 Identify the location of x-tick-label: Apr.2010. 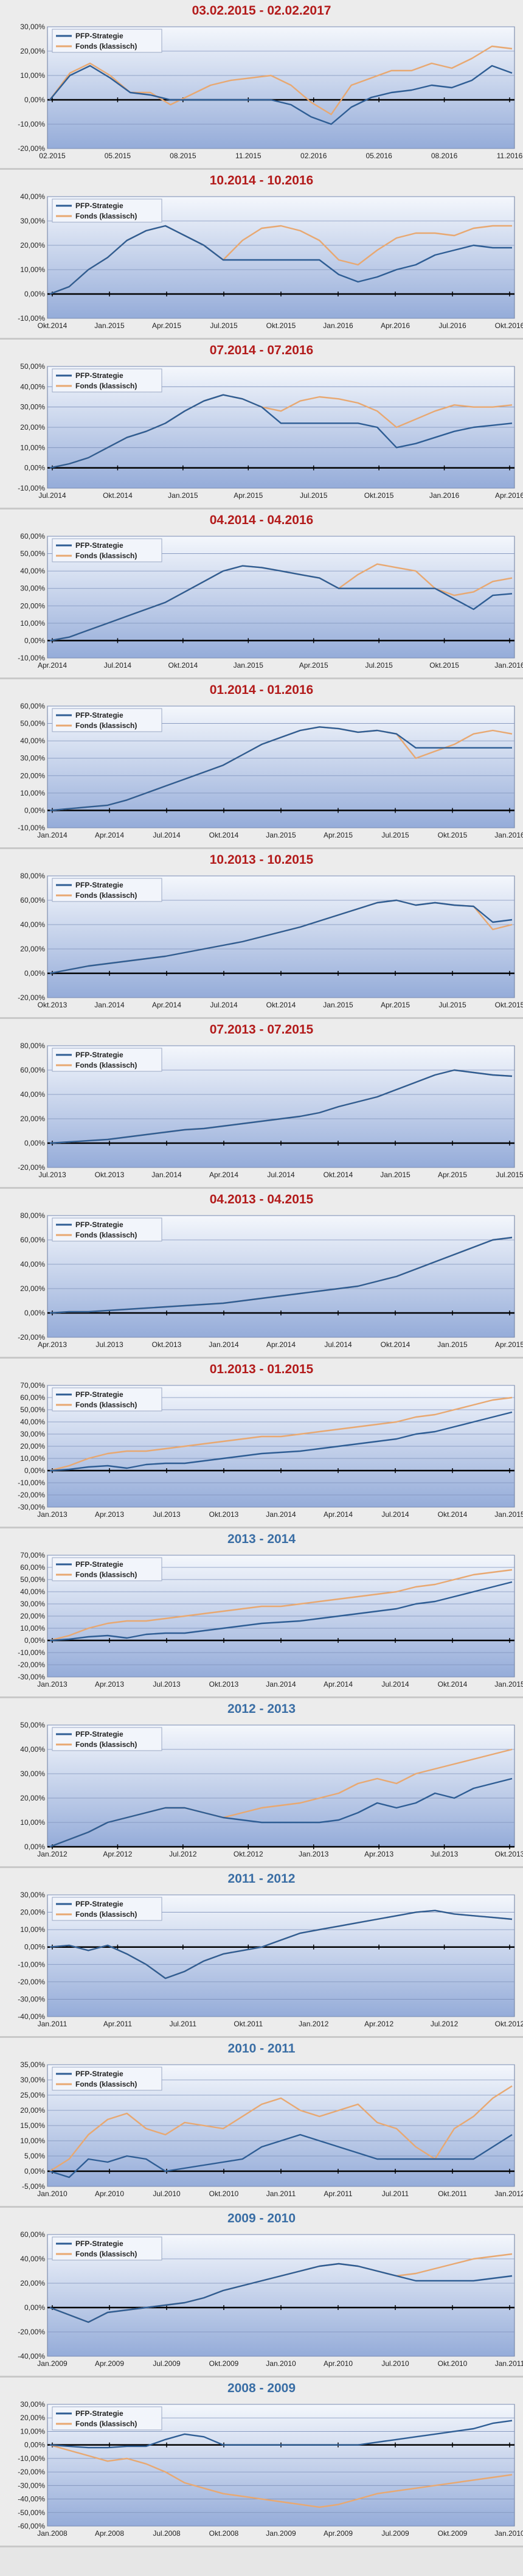
(110, 2193).